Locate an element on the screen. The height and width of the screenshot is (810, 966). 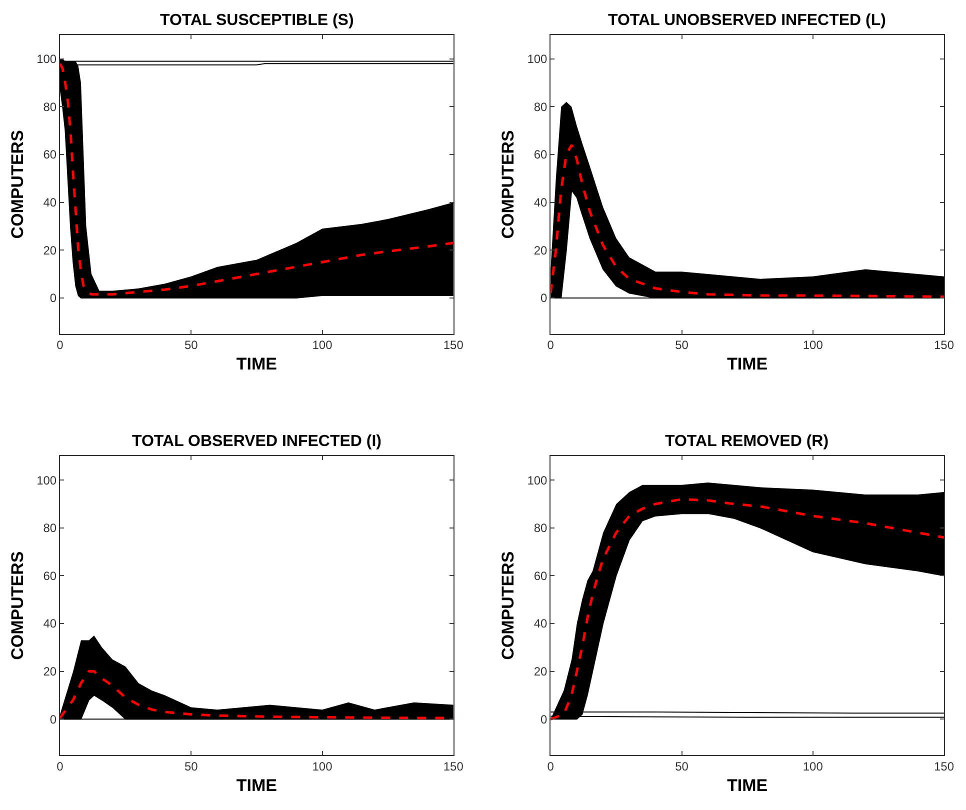
chart-title: TOTAL SUSCEPTIBLE (S) is located at coordinates (257, 20).